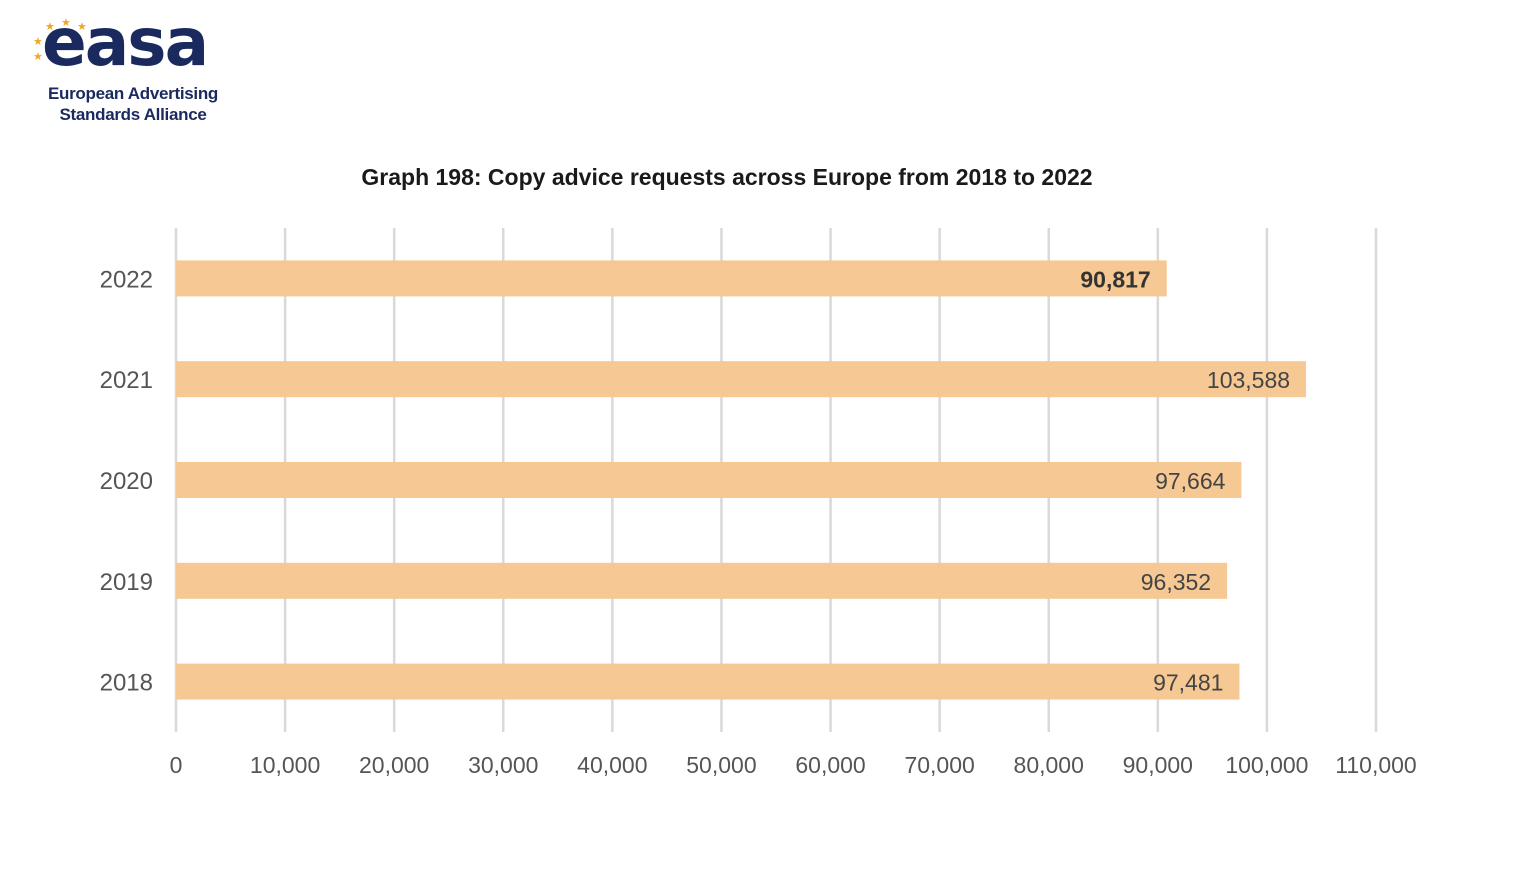 This screenshot has width=1515, height=873. What do you see at coordinates (132, 93) in the screenshot?
I see `logo-tagline-line1: European Advertising` at bounding box center [132, 93].